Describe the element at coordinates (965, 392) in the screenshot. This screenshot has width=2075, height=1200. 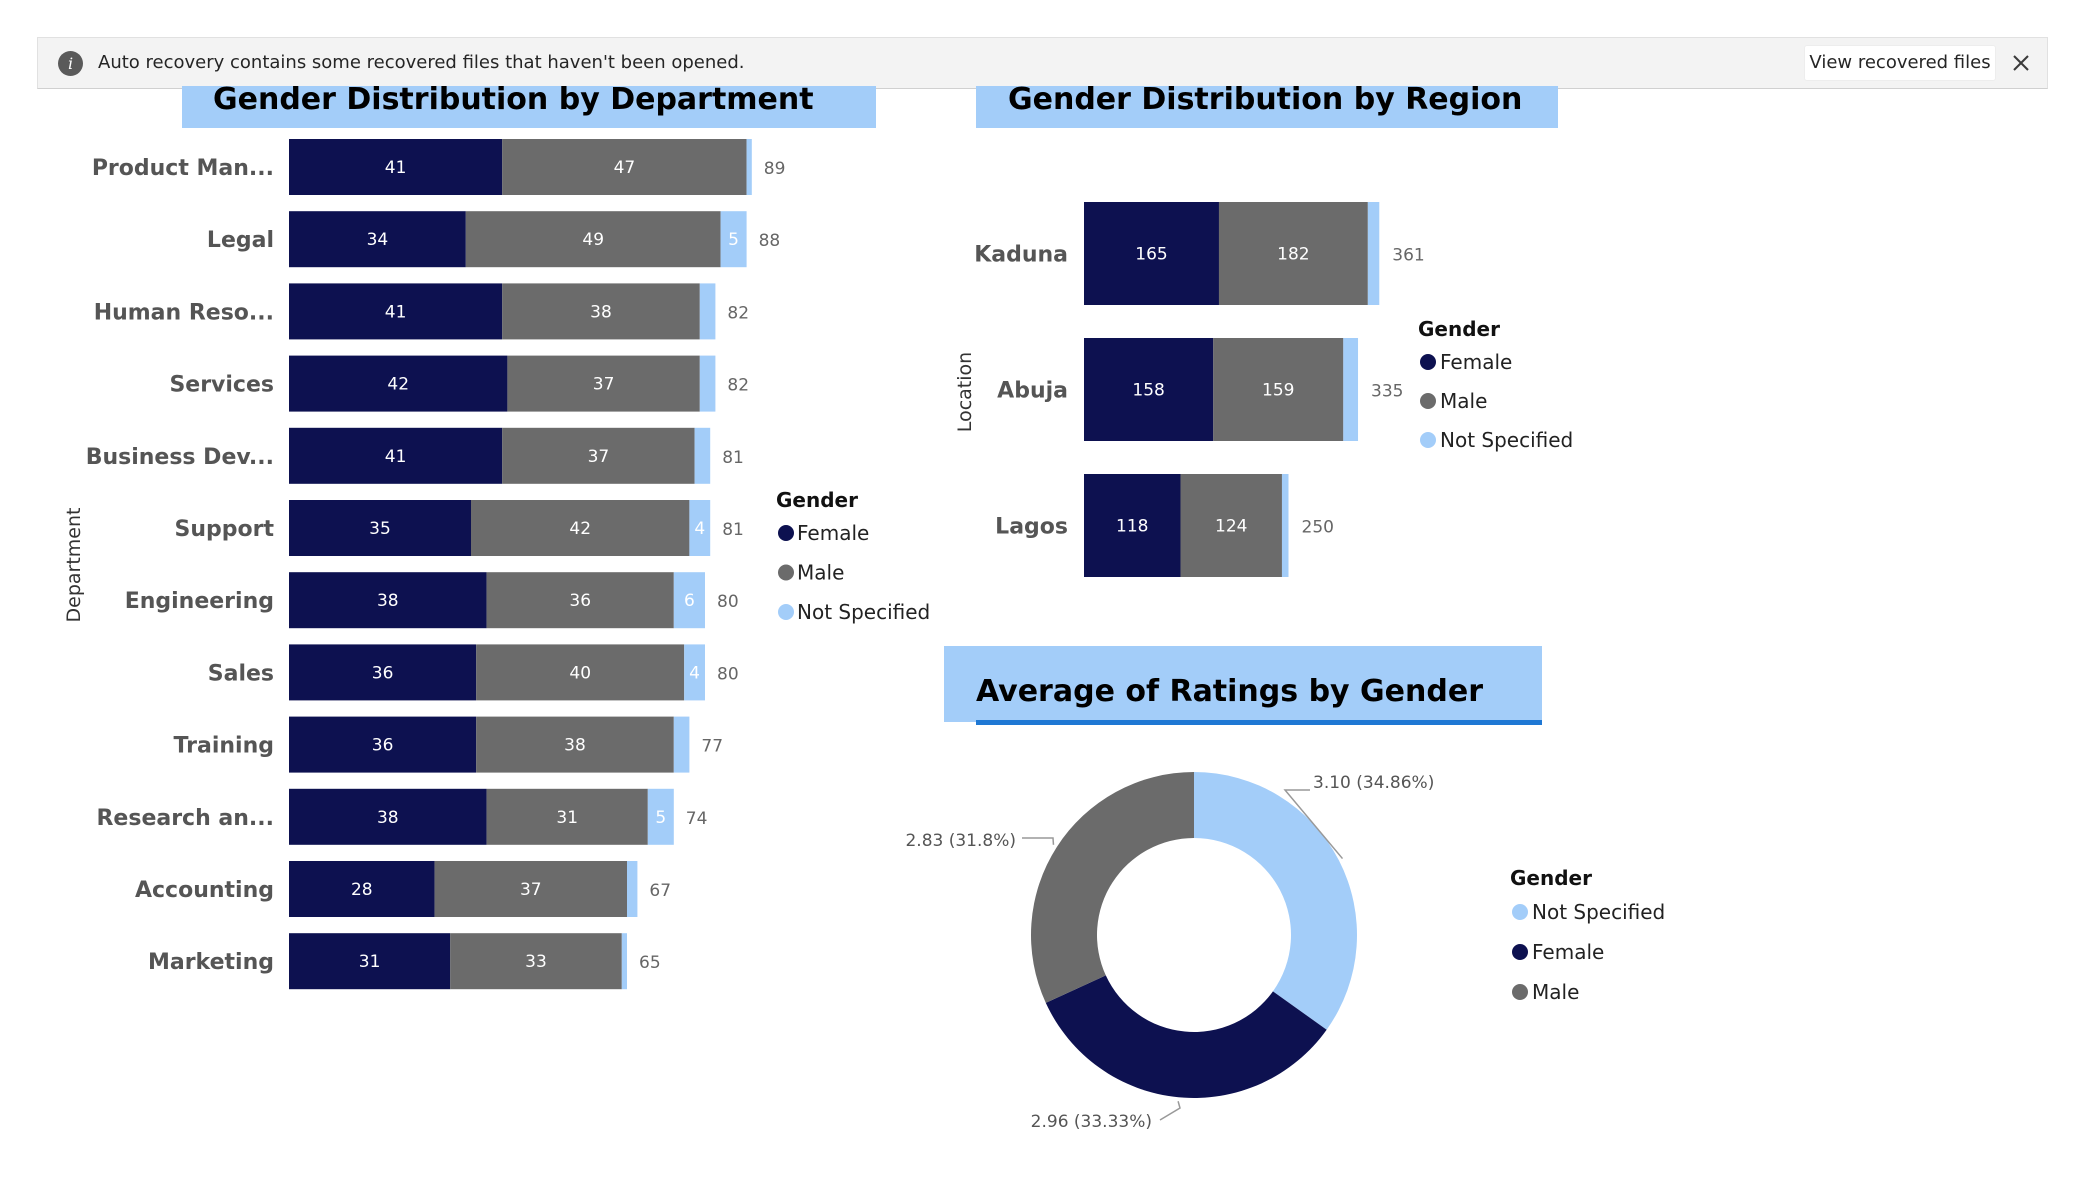
I see `region-axis-label: Location` at that location.